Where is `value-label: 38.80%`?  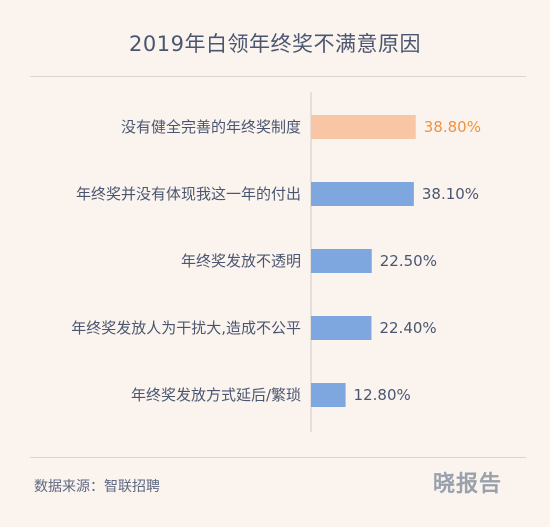
value-label: 38.80% is located at coordinates (452, 127).